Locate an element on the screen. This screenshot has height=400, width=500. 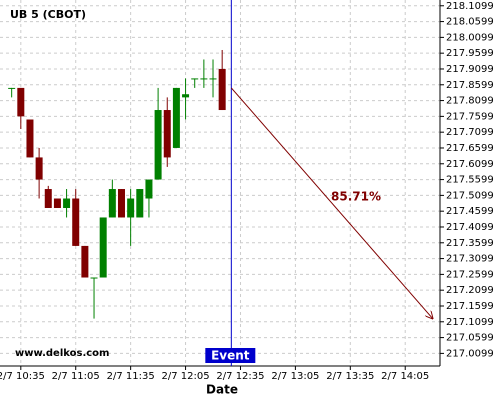
x-tick-label: 2/7 11:05 is located at coordinates (76, 376).